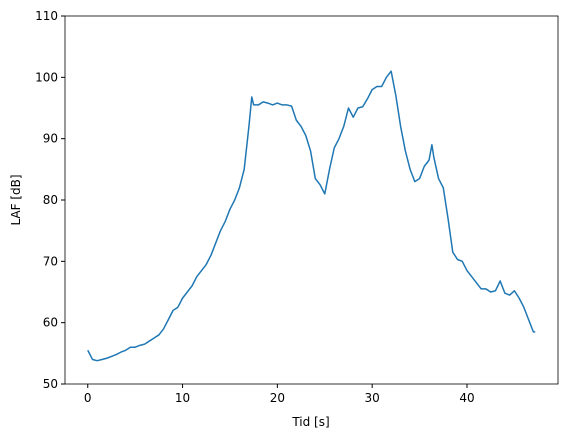  Describe the element at coordinates (372, 398) in the screenshot. I see `x-tick-label: 30` at that location.